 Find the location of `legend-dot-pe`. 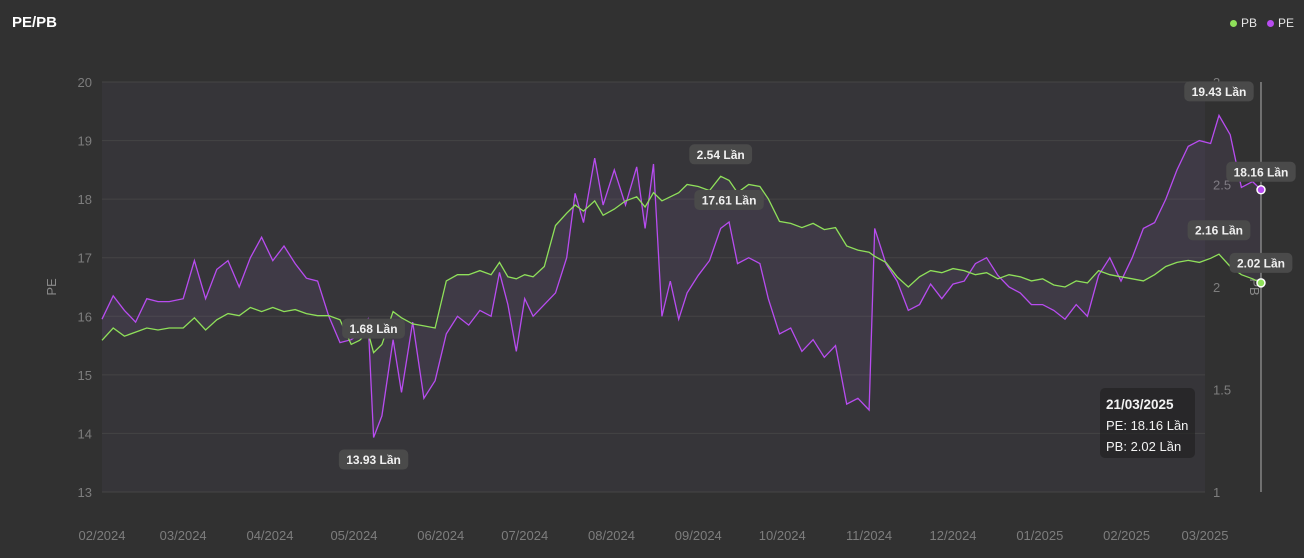

legend-dot-pe is located at coordinates (1270, 23).